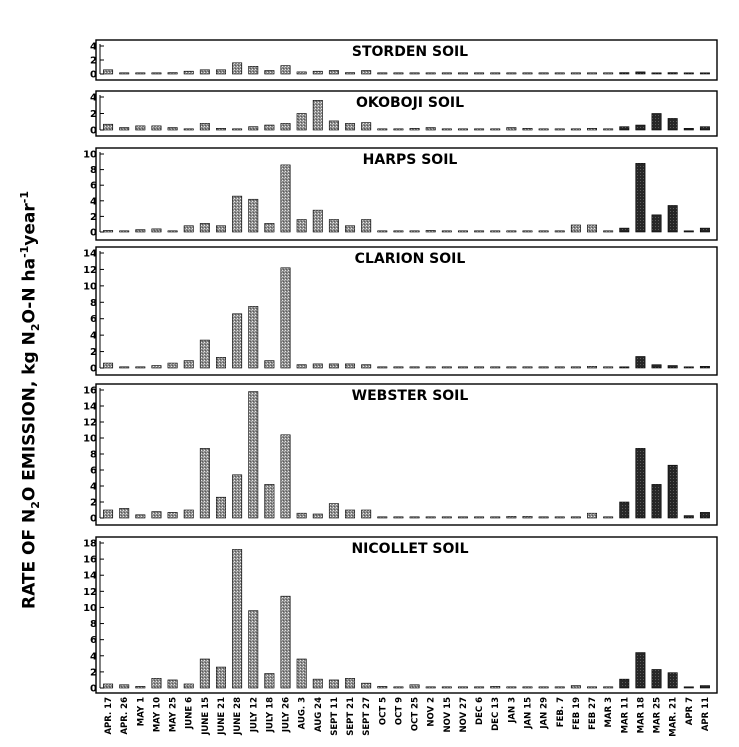 This screenshot has width=739, height=747. I want to click on x-tick-label: JULY 12, so click(254, 715).